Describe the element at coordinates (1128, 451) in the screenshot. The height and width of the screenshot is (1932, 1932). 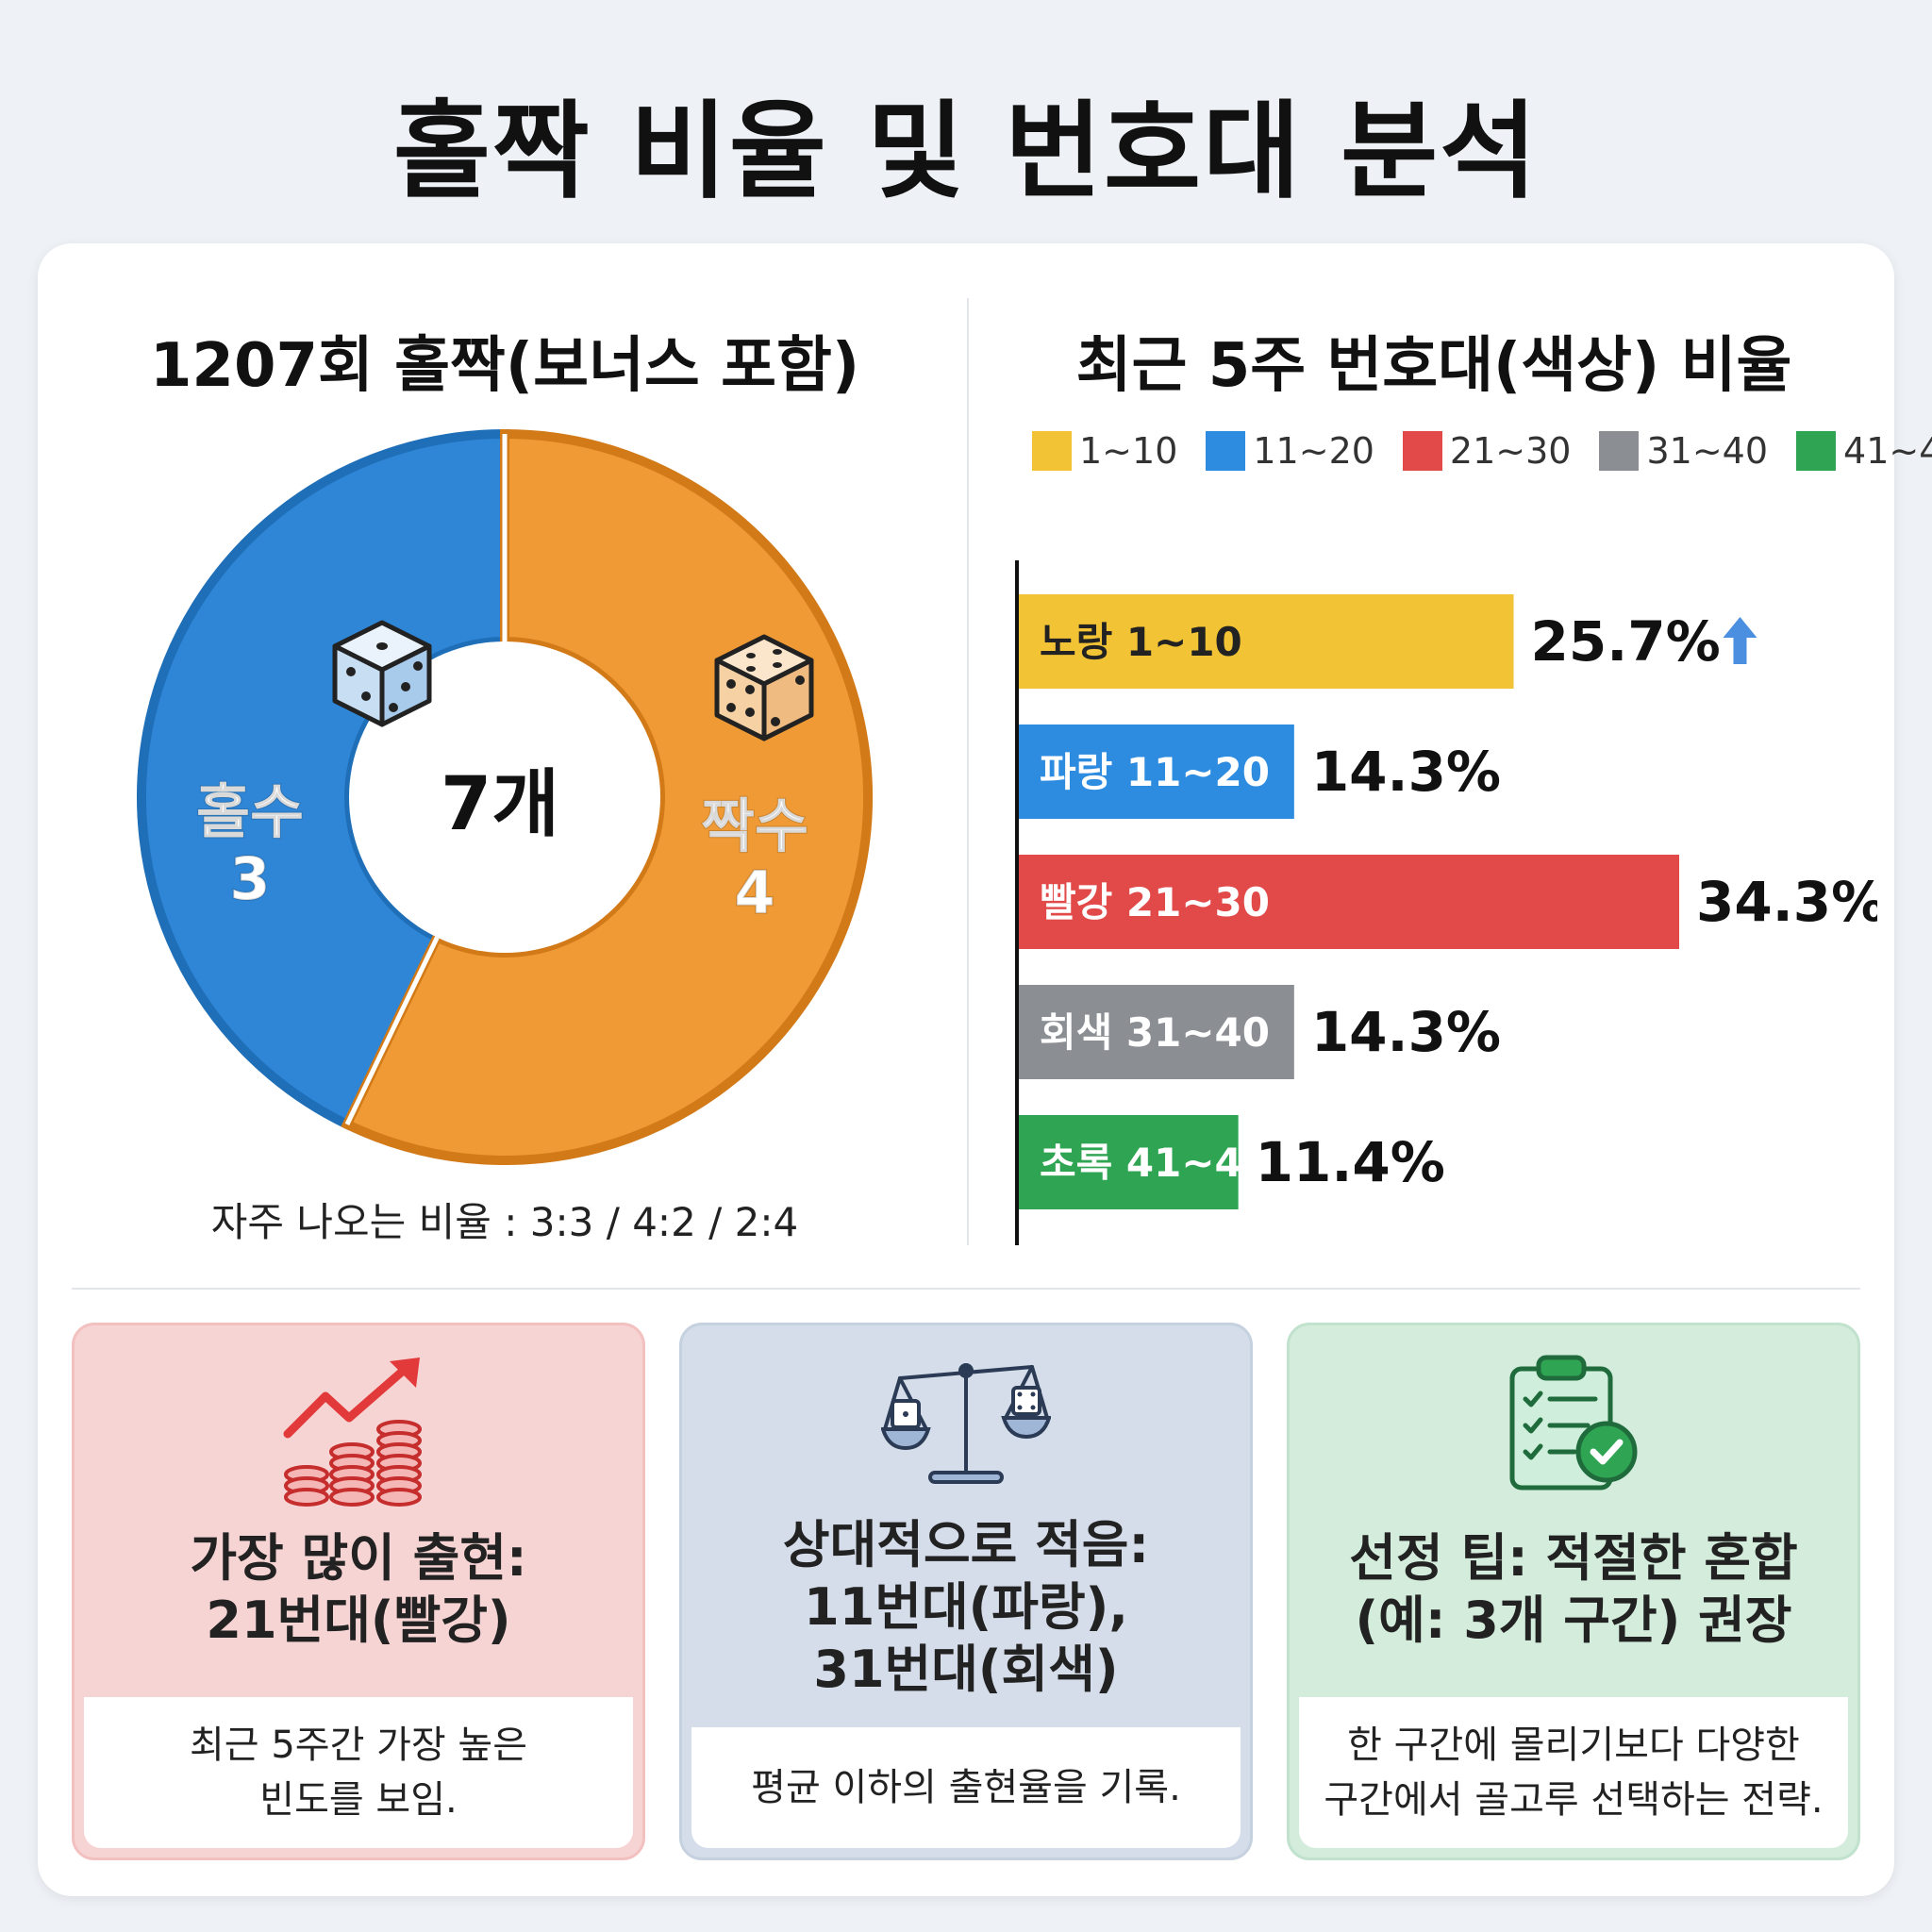
I see `legend-label: 1~10` at that location.